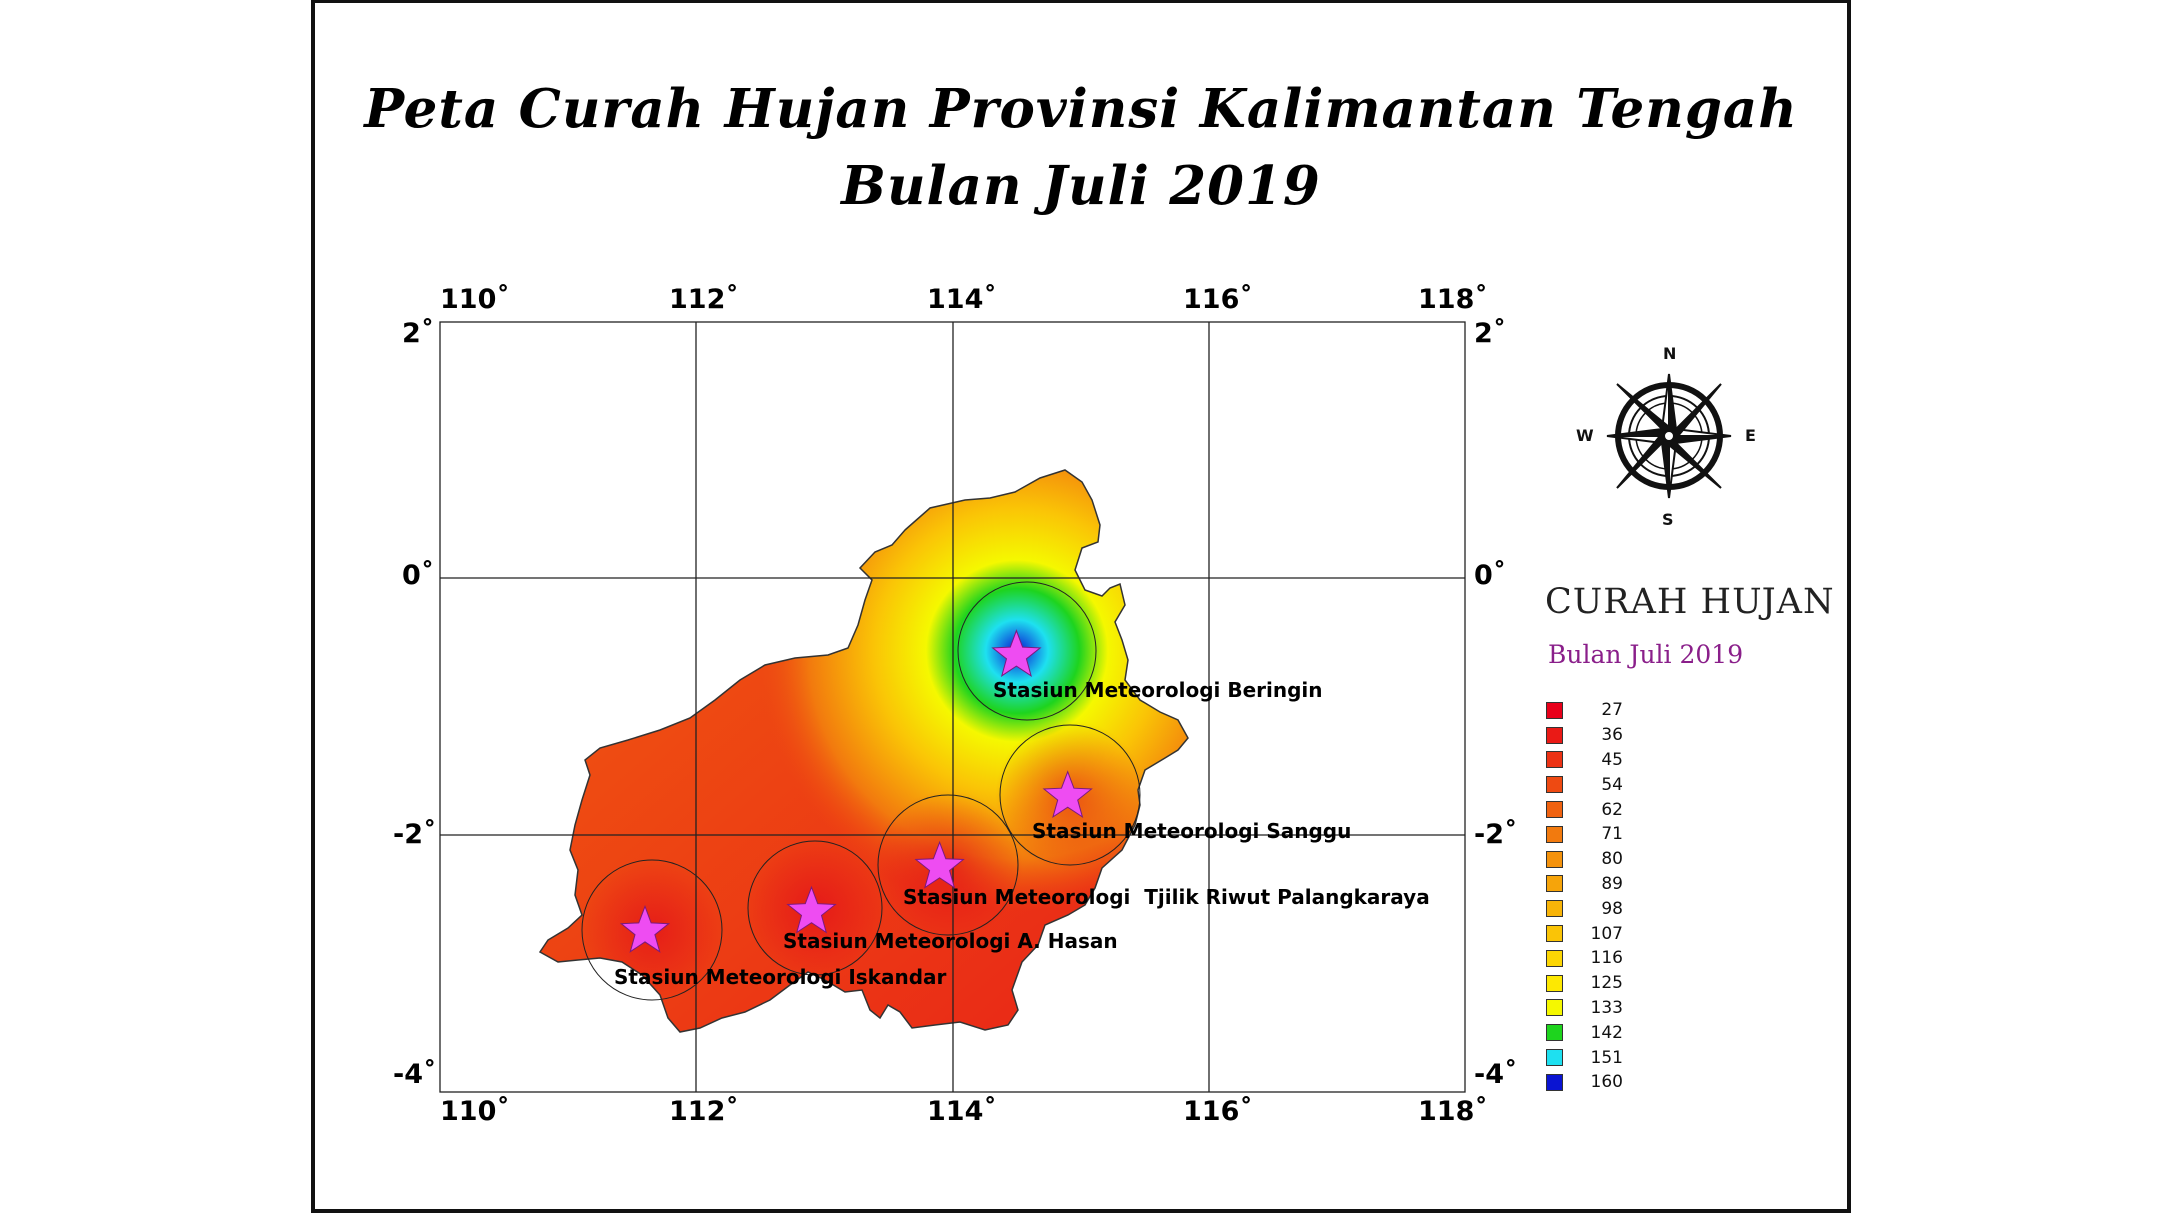 The image size is (2160, 1215). Describe the element at coordinates (1584, 710) in the screenshot. I see `legend-item: 27` at that location.